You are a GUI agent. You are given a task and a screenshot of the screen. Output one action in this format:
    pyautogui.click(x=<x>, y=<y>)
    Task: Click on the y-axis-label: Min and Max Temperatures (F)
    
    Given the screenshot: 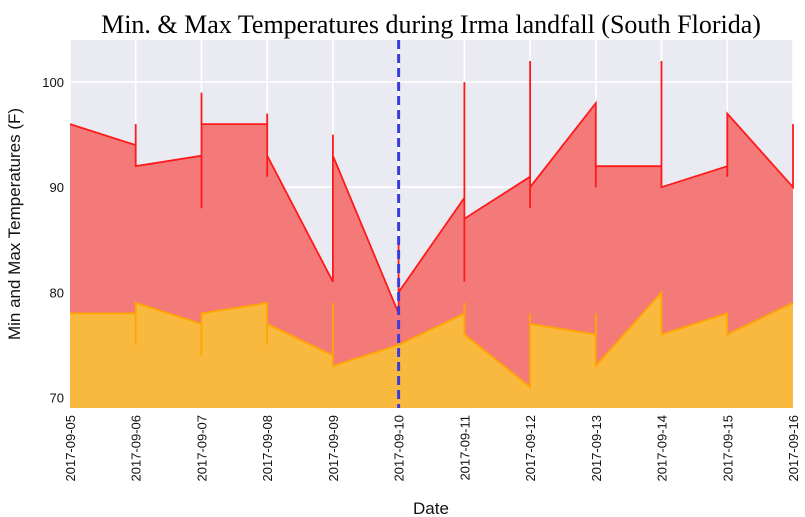 What is the action you would take?
    pyautogui.click(x=14, y=224)
    